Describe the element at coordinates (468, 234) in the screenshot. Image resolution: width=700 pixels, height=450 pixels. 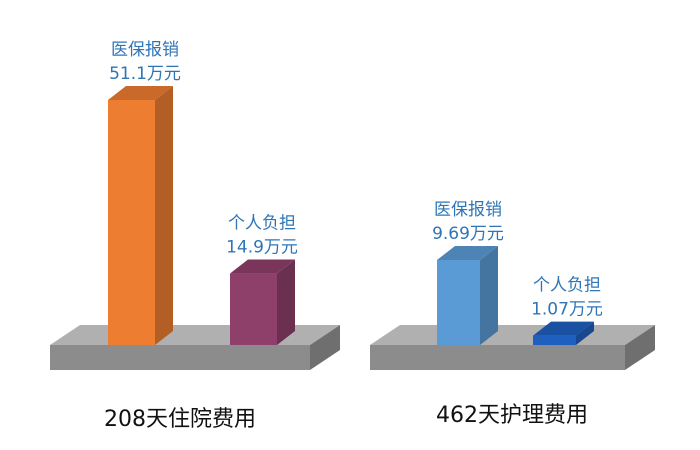
I see `data-label: 9.69万元` at that location.